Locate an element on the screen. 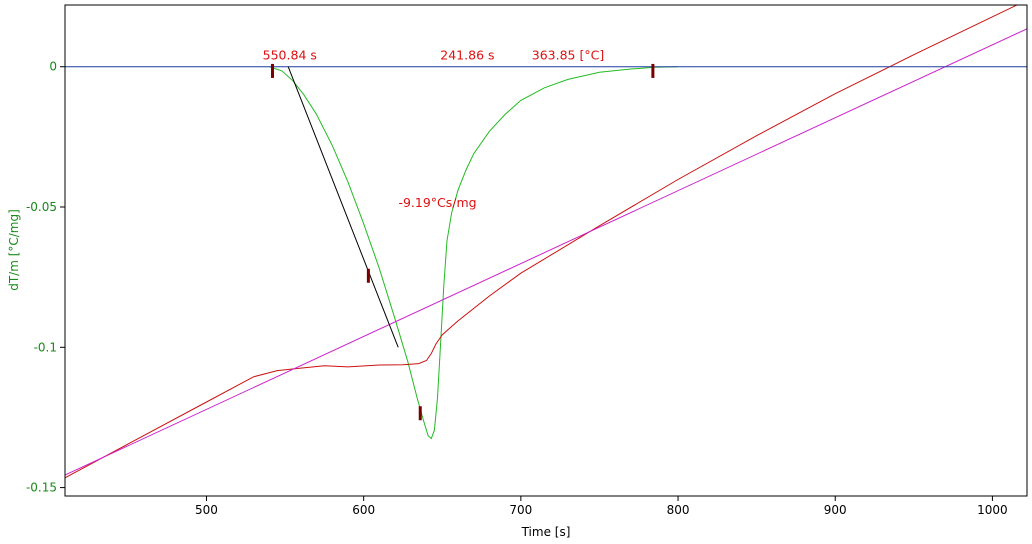 This screenshot has height=544, width=1032. annotation-label: -9.19°Cs/mg is located at coordinates (437, 202).